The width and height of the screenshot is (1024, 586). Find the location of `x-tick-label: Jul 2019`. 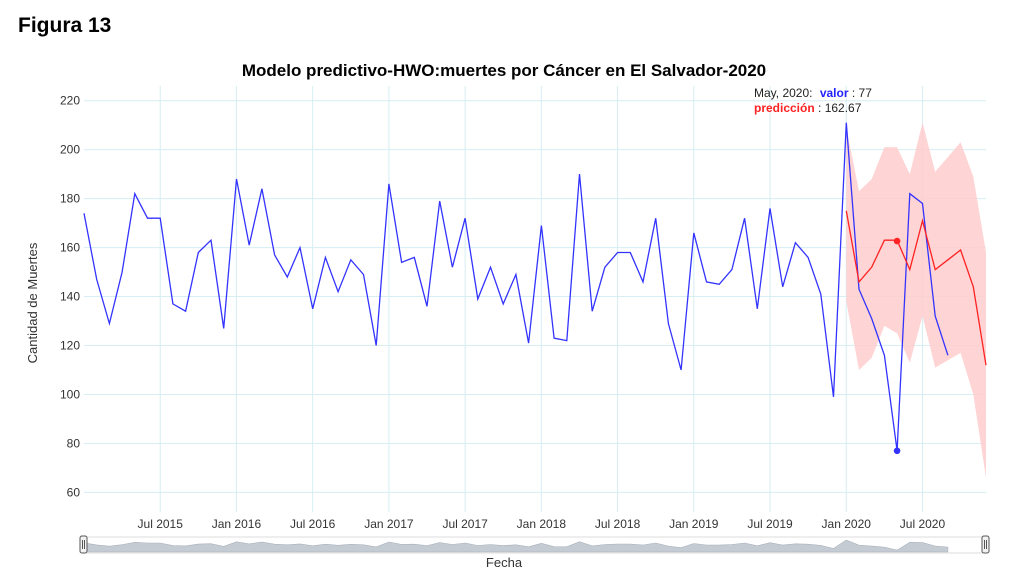

x-tick-label: Jul 2019 is located at coordinates (770, 524).